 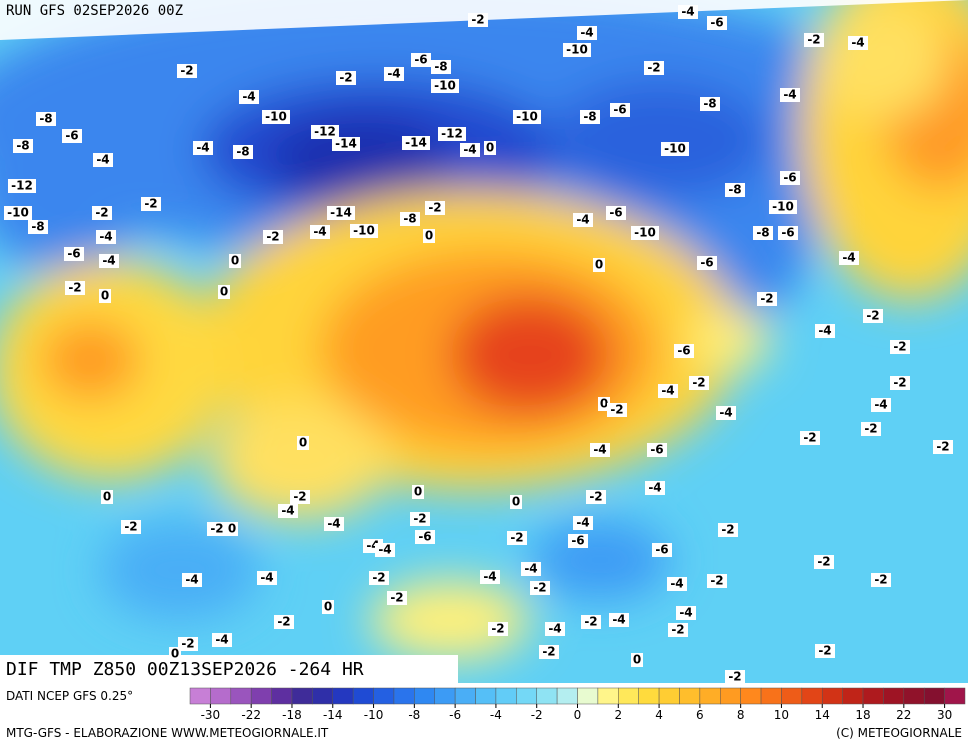 What do you see at coordinates (496, 715) in the screenshot?
I see `legend-tick-label: -4` at bounding box center [496, 715].